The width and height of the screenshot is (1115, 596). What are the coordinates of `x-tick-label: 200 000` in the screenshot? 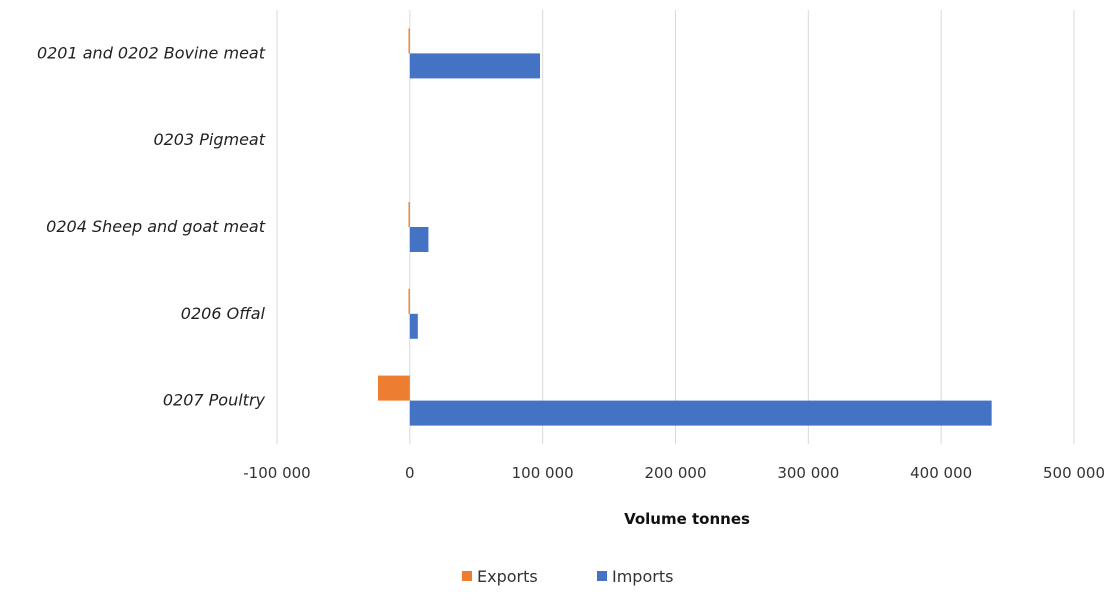 It's located at (675, 473).